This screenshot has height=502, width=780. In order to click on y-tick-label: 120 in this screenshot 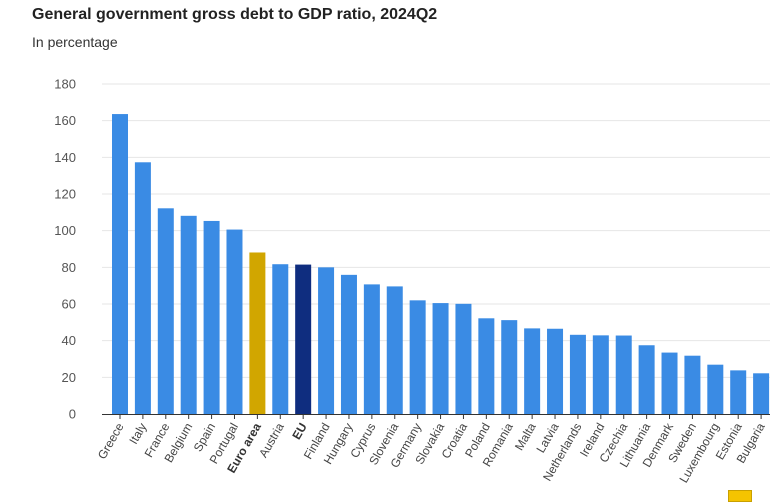, I will do `click(65, 194)`.